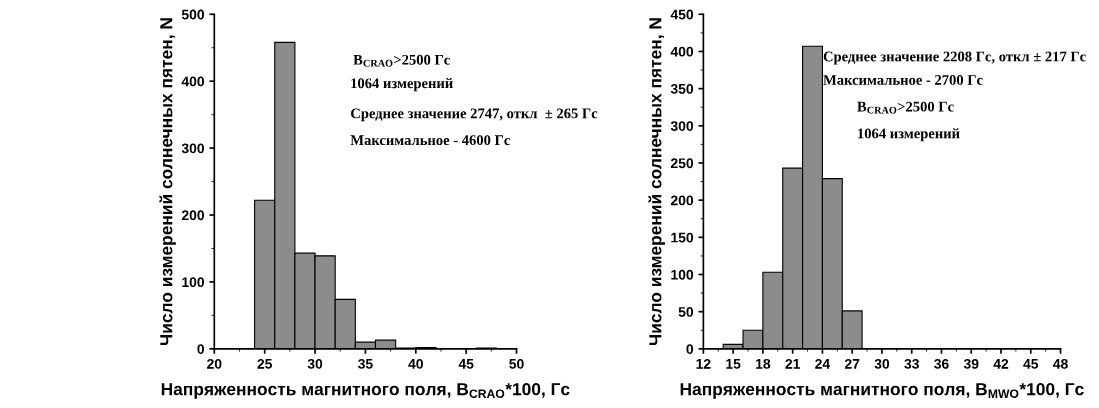 The image size is (1099, 408). I want to click on y-tick-label: 150, so click(682, 237).